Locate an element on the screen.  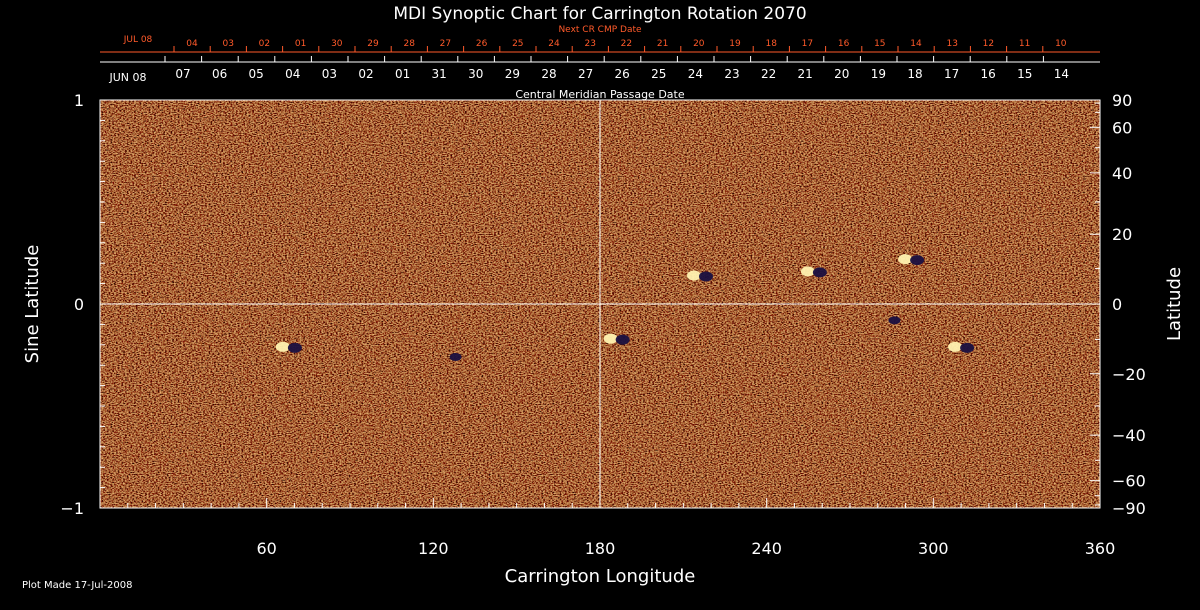
x-tick-label: 120 is located at coordinates (433, 548).